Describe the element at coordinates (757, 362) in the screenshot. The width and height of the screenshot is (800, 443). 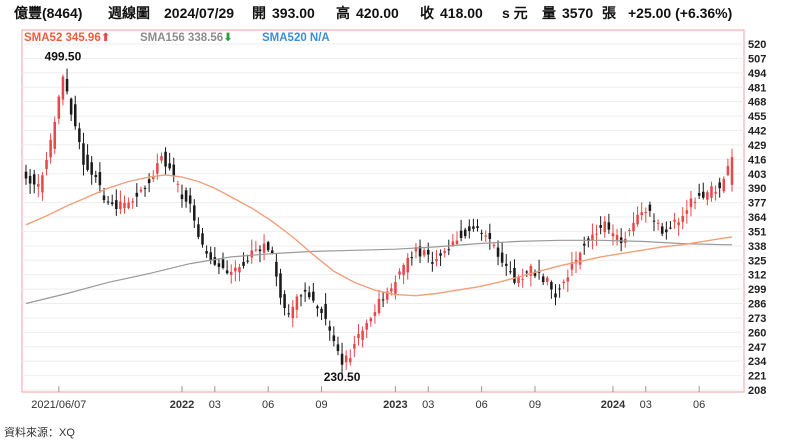
I see `y-tick-label: 234` at that location.